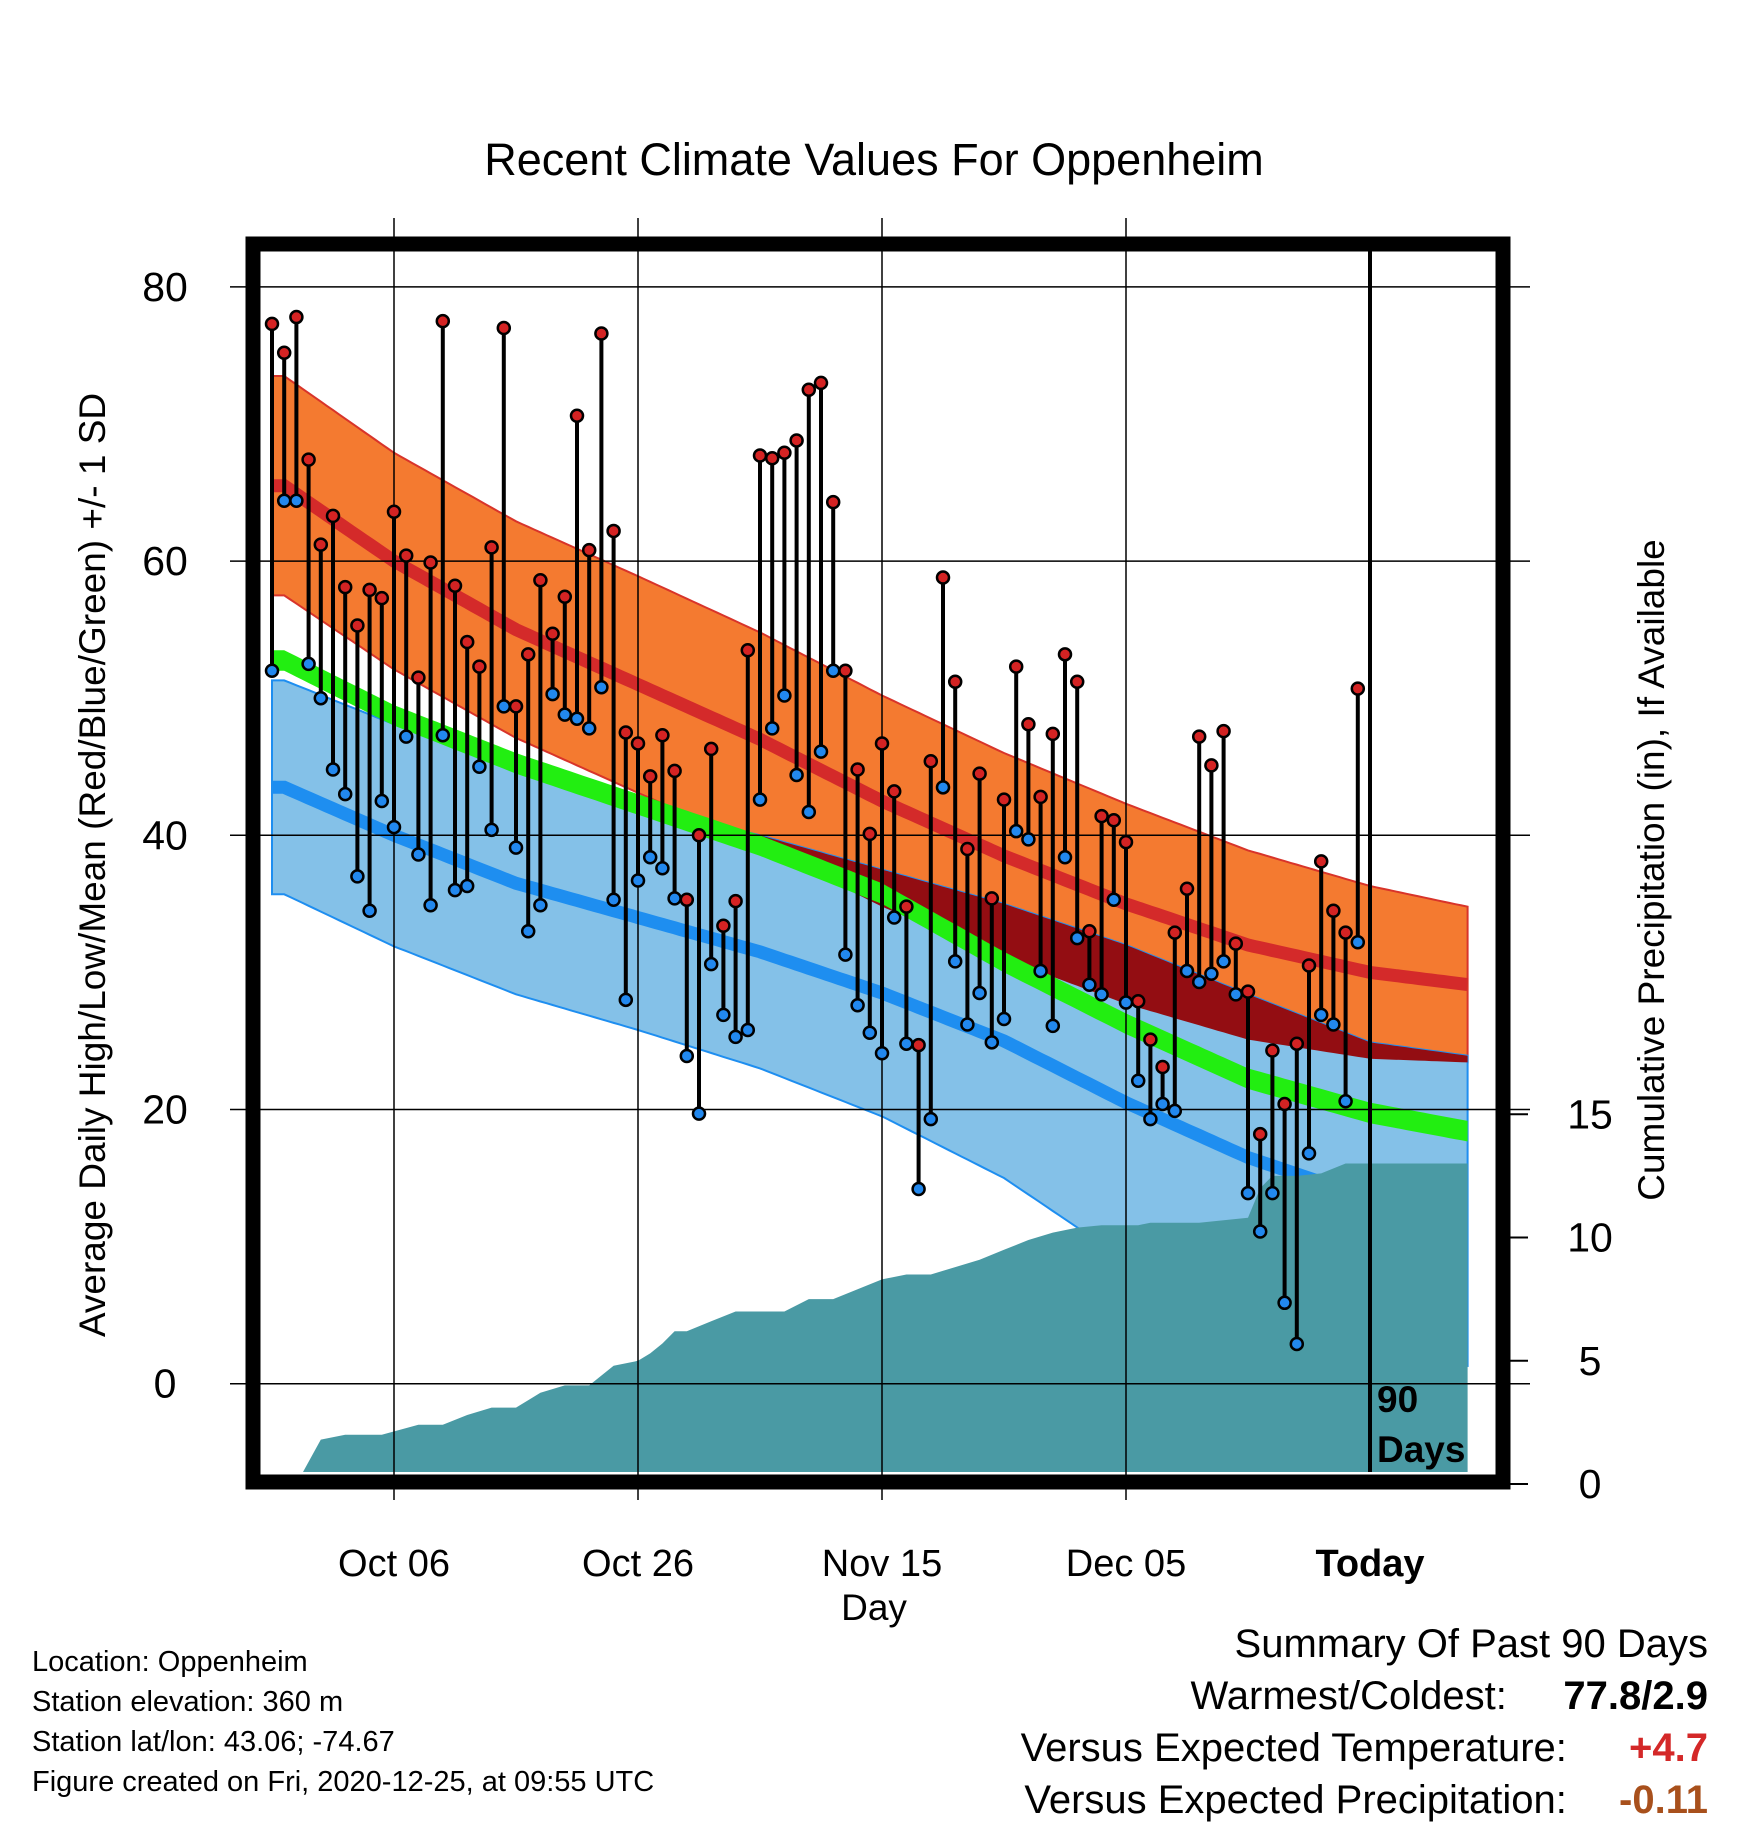 The image size is (1748, 1828). I want to click on y2-tick-label: 15, so click(1590, 1114).